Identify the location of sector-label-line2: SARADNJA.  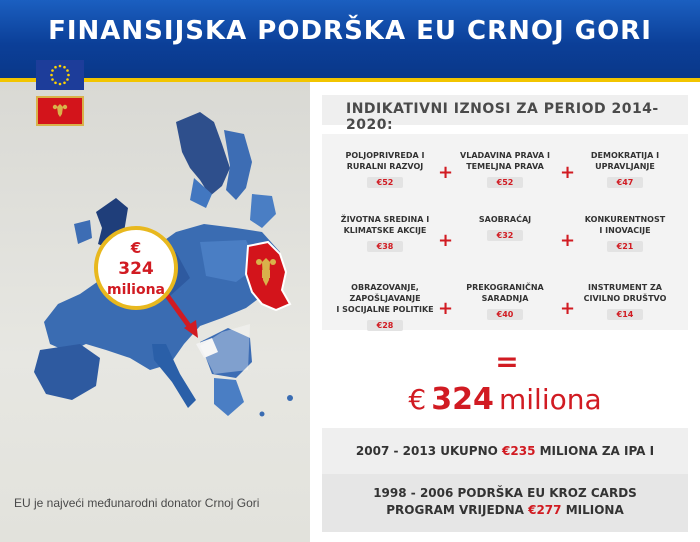
(505, 298).